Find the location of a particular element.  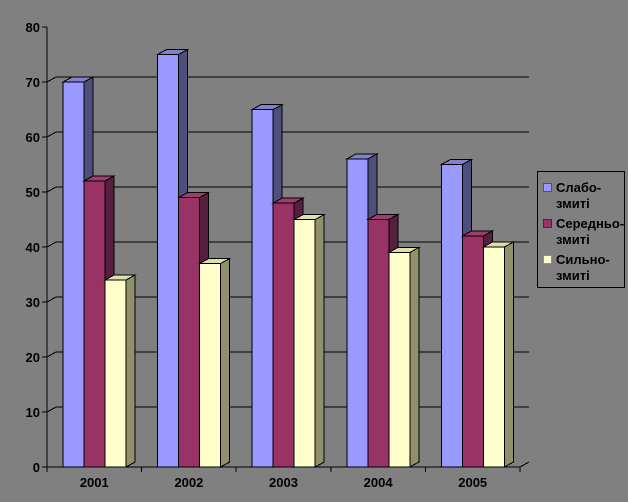

legend-item-slabo-zmyti: Слабо-змиті is located at coordinates (582, 196).